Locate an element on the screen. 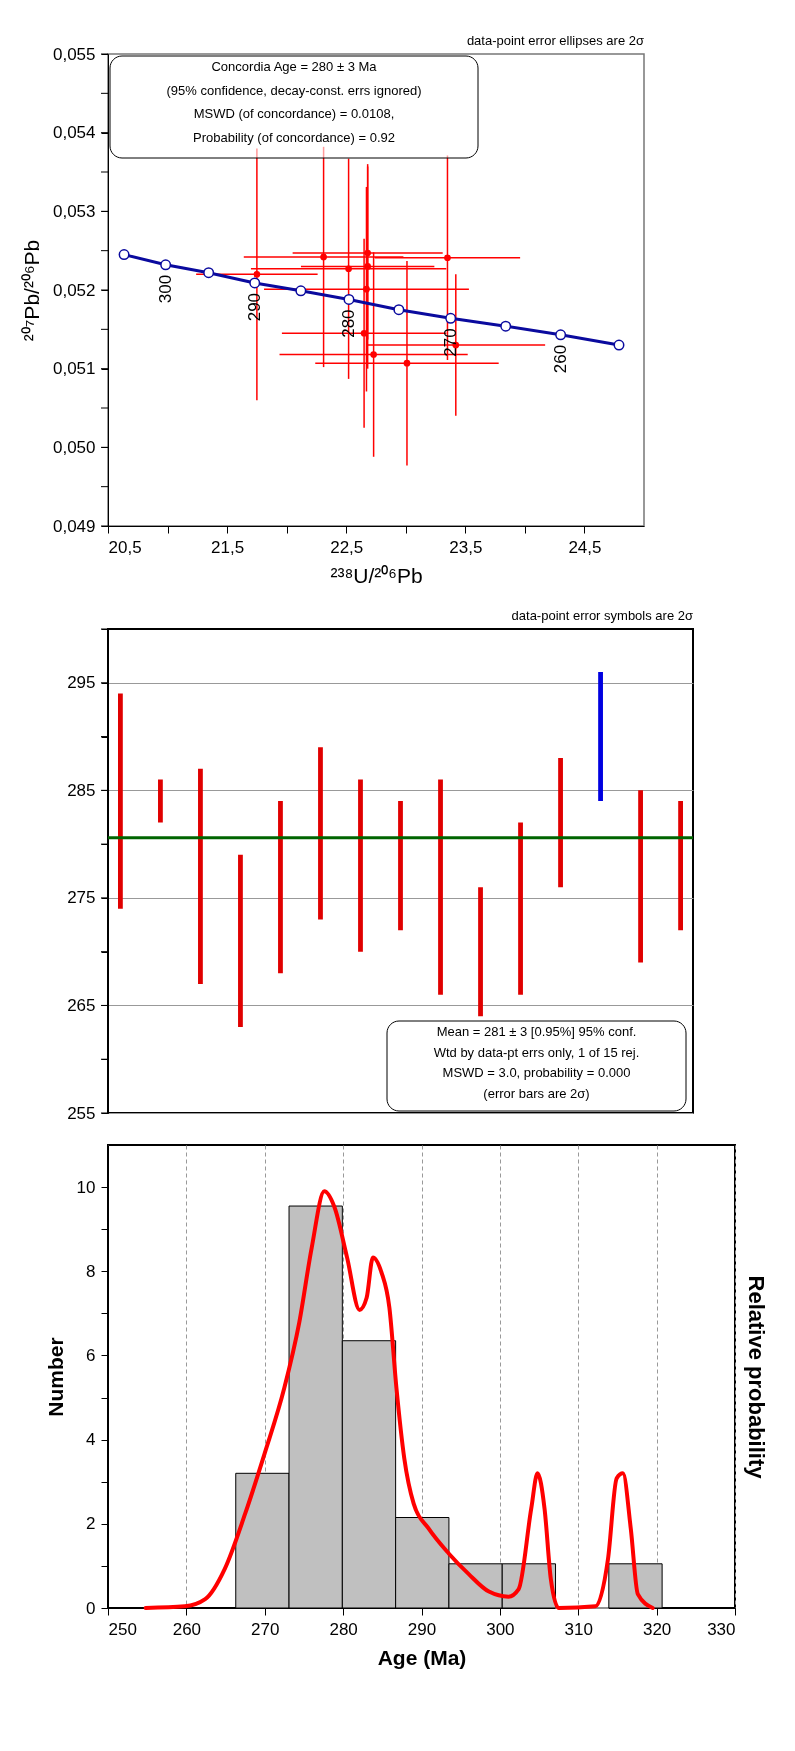 Image resolution: width=795 pixels, height=1751 pixels. annotation: 300 is located at coordinates (165, 289).